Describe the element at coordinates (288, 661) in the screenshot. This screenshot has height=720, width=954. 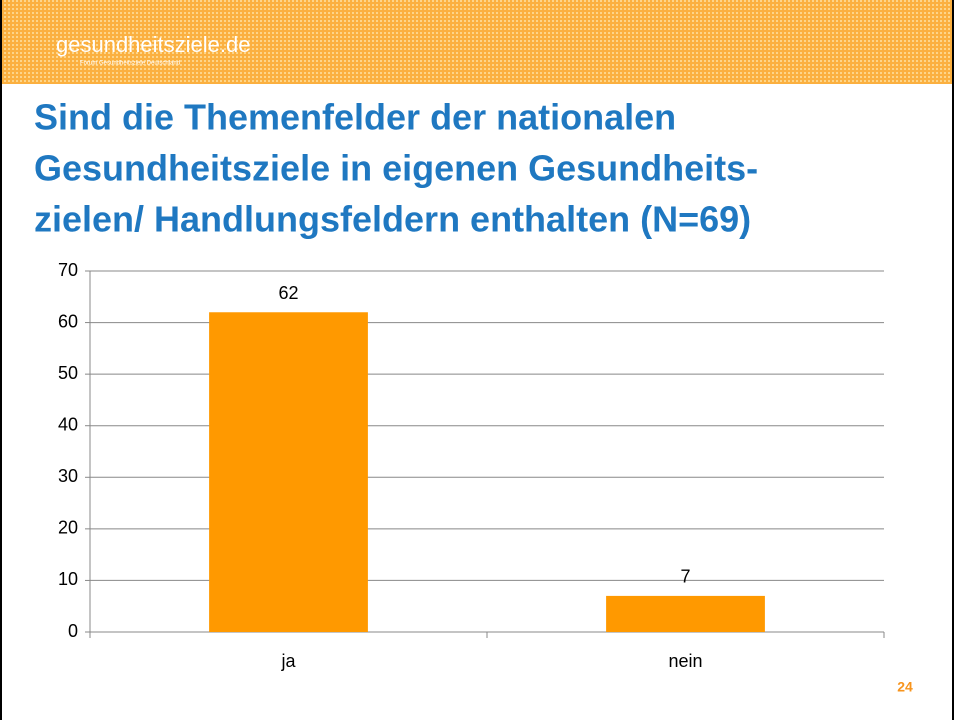
I see `x-tick-label: ja` at that location.